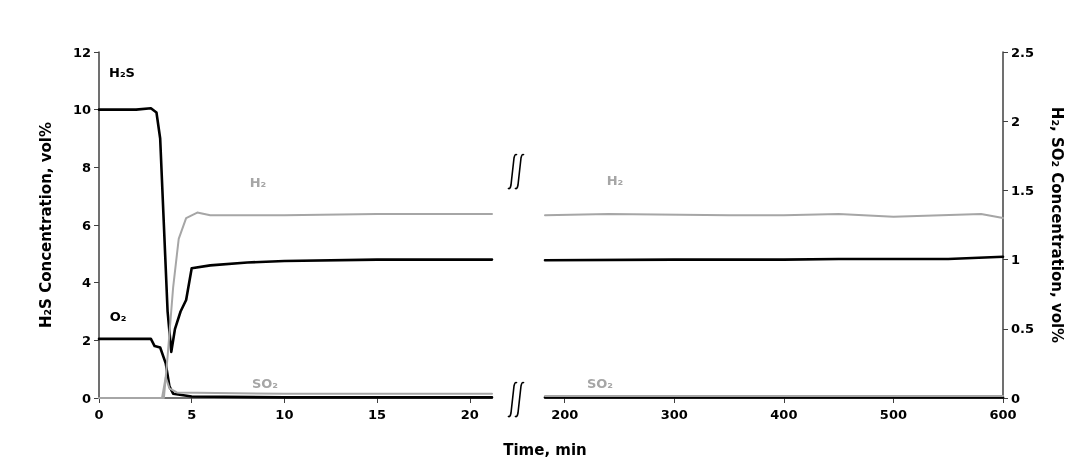 The height and width of the screenshot is (472, 1090). I want to click on y-tick-label: 2, so click(86, 340).